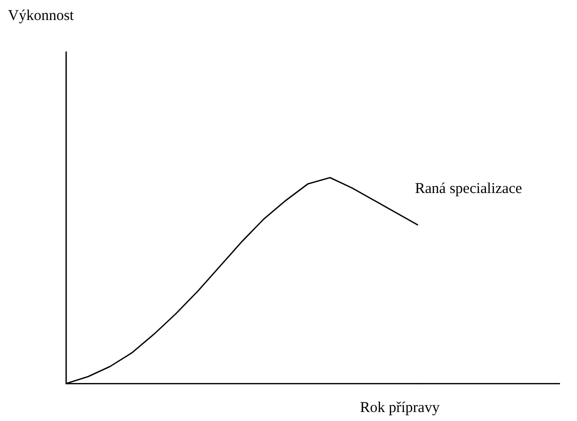 The height and width of the screenshot is (421, 577). What do you see at coordinates (468, 188) in the screenshot?
I see `series-label: Raná specializace` at bounding box center [468, 188].